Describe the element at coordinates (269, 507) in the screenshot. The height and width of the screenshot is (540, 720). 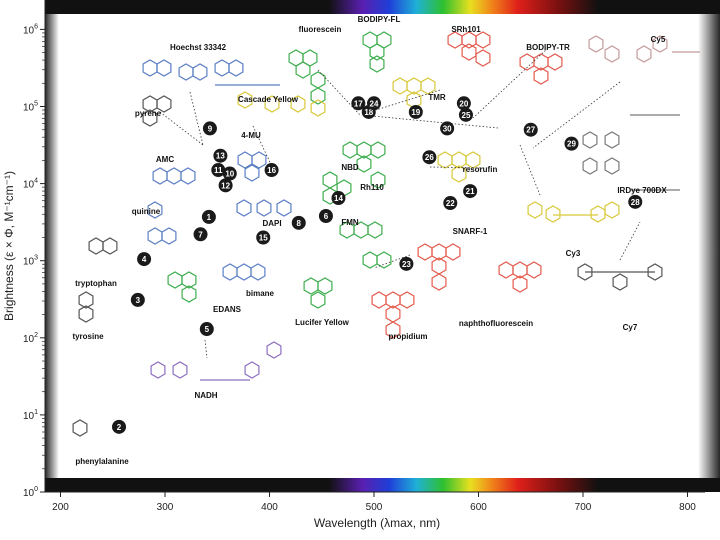
I see `x-tick-label: 400` at that location.